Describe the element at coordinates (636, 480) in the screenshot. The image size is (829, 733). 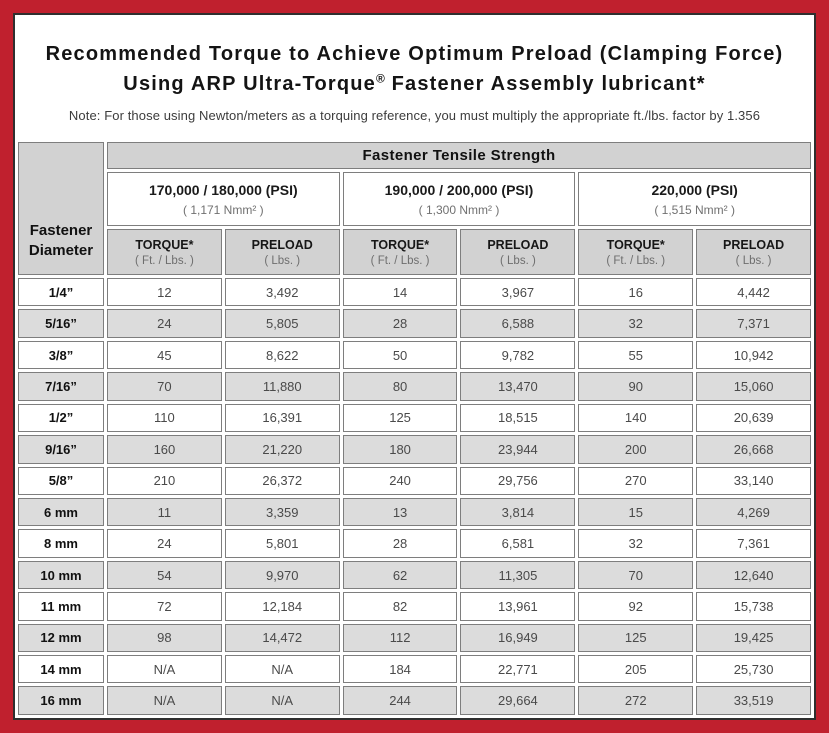
I see `cell-torque-220: 270` at that location.